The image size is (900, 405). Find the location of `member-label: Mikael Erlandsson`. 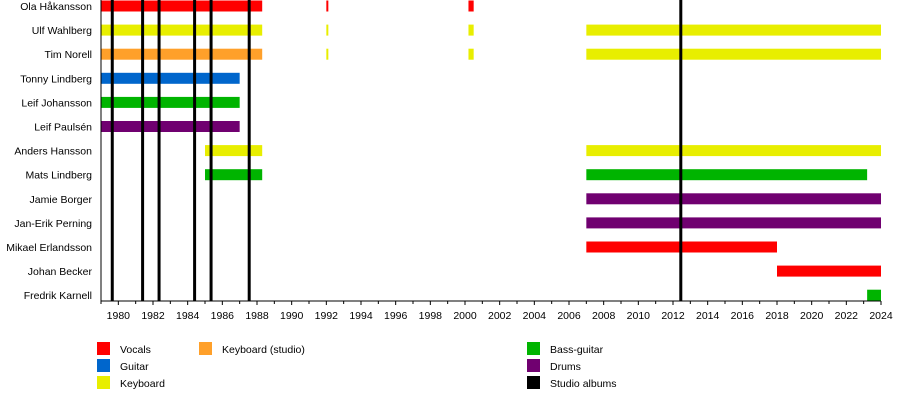

member-label: Mikael Erlandsson is located at coordinates (49, 248).